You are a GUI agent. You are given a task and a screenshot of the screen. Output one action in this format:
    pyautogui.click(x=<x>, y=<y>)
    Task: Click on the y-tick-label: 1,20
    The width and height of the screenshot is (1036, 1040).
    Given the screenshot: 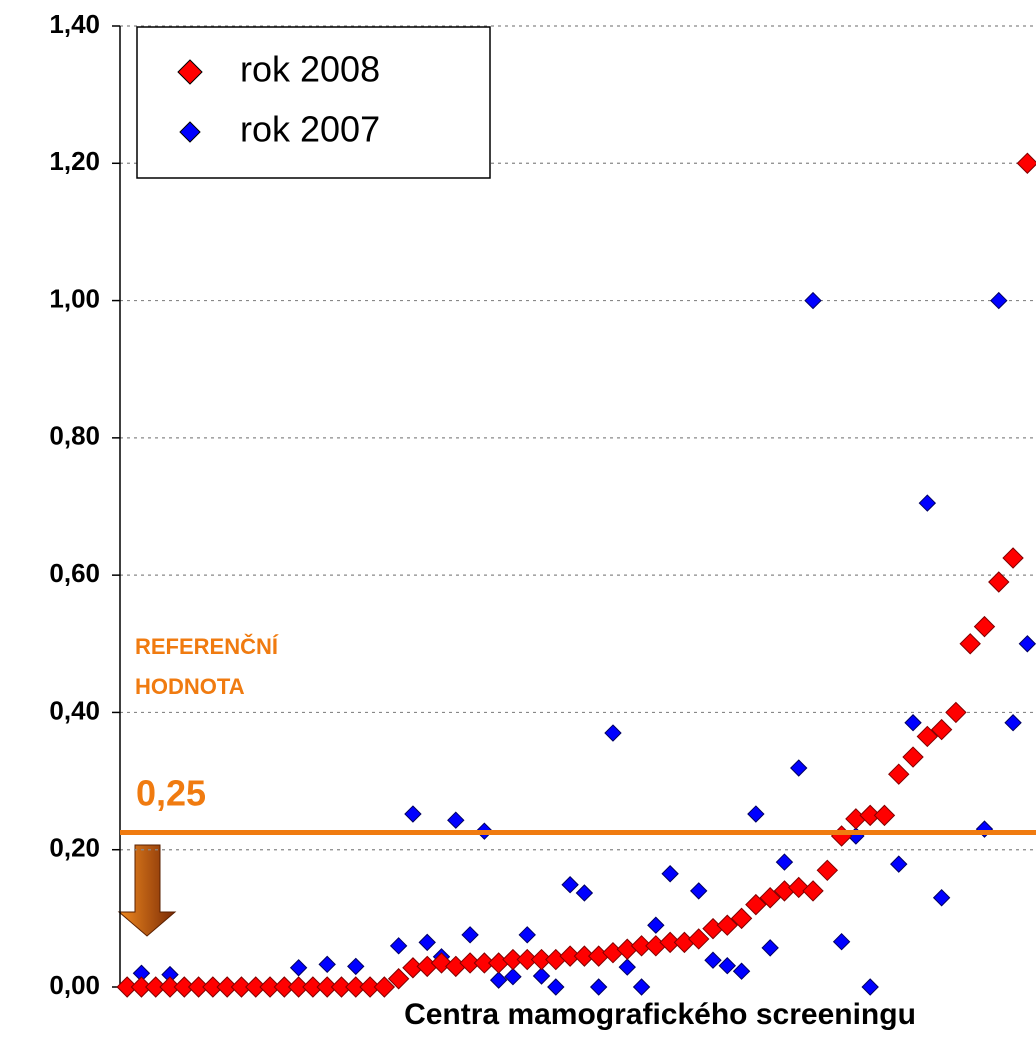 What is the action you would take?
    pyautogui.click(x=74, y=161)
    